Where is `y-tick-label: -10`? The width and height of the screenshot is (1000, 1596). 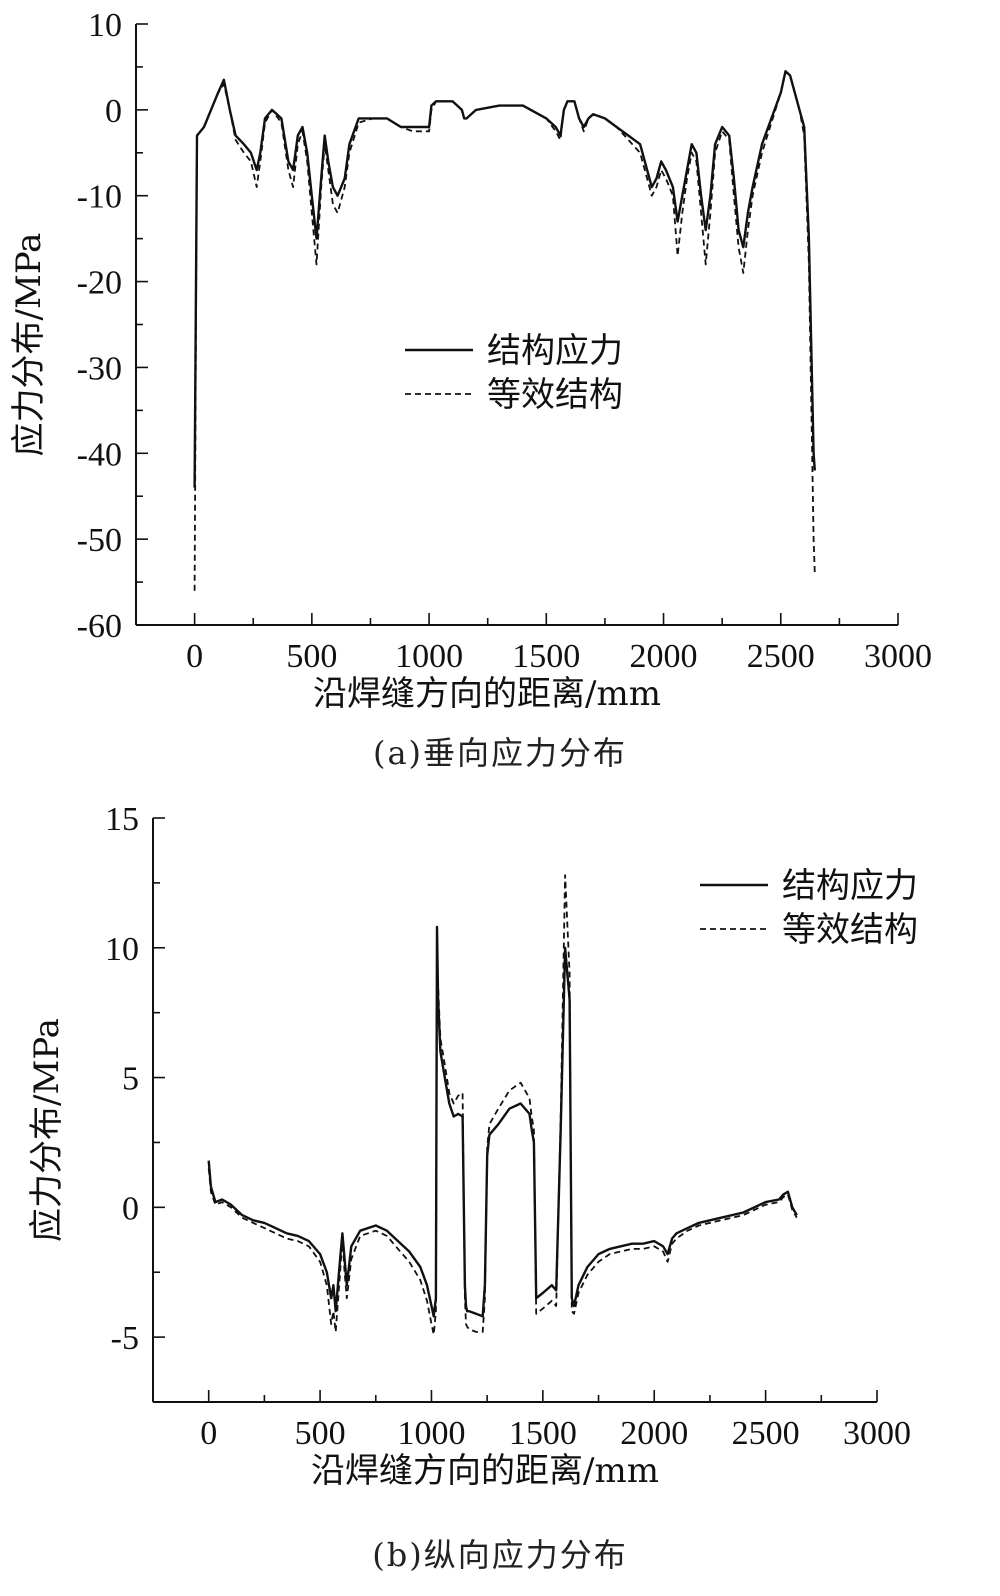
y-tick-label: -10 is located at coordinates (99, 197).